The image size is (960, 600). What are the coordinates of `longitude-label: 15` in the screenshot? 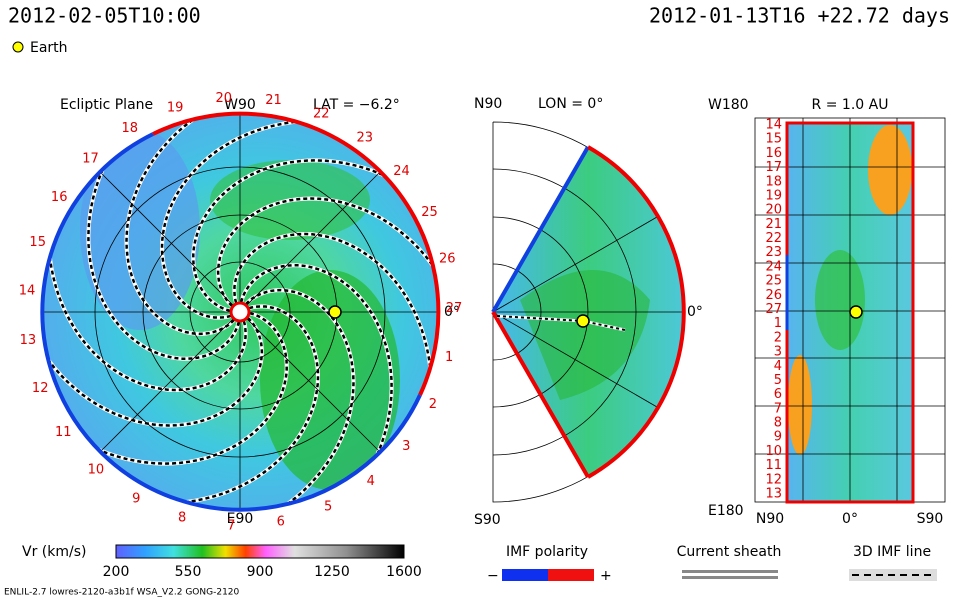 It's located at (37, 242).